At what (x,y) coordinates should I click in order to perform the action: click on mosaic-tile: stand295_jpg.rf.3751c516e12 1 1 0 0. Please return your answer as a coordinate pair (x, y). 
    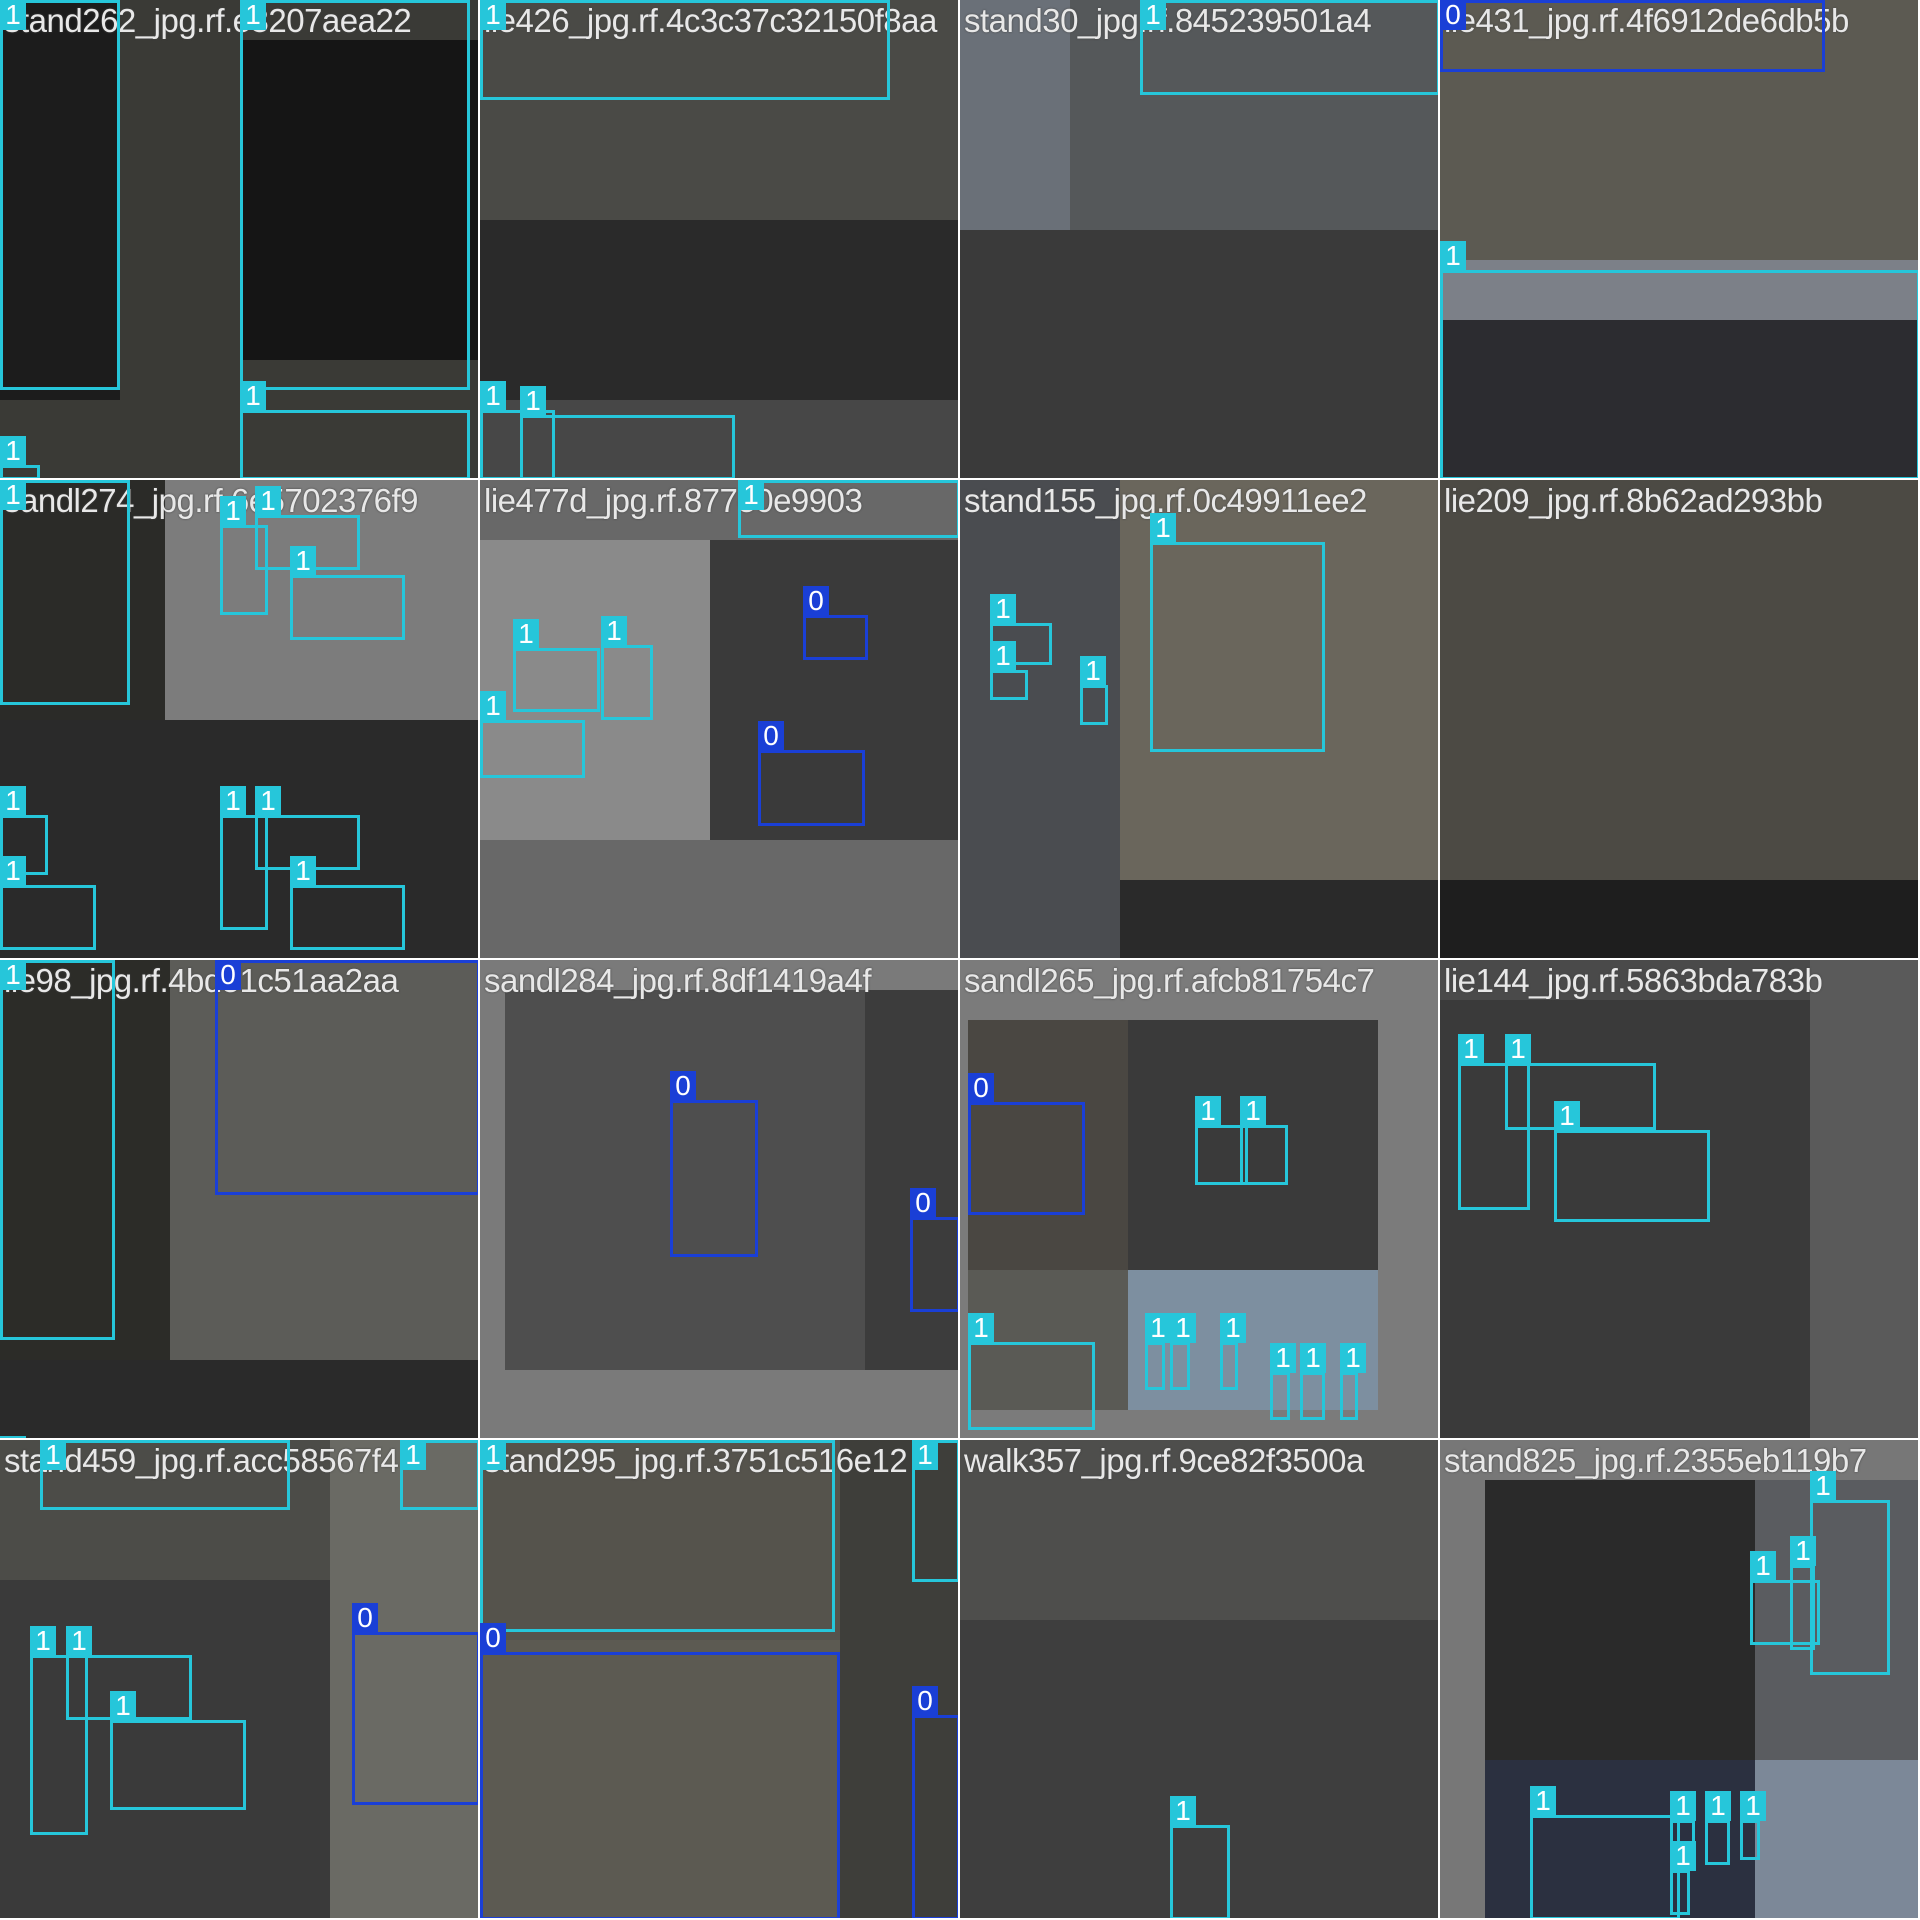
    Looking at the image, I should click on (720, 1680).